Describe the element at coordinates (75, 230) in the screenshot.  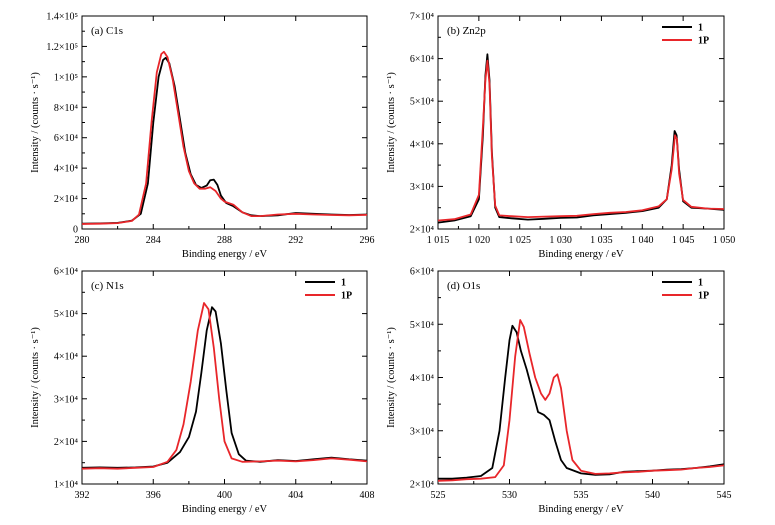
I see `y-tick-label: 0` at that location.